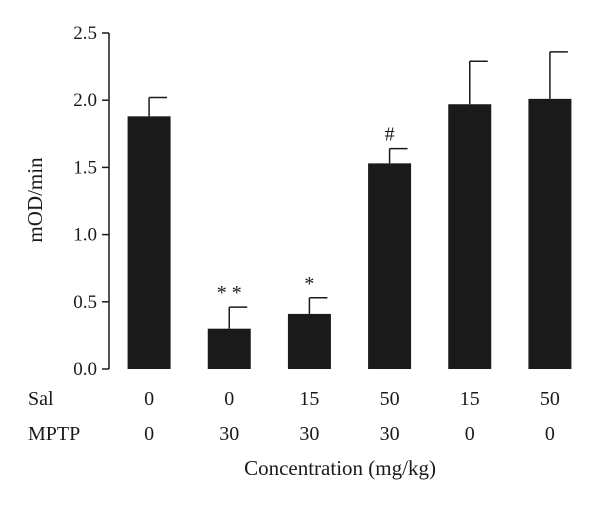  I want to click on y-axis-title: mOD/min, so click(35, 200).